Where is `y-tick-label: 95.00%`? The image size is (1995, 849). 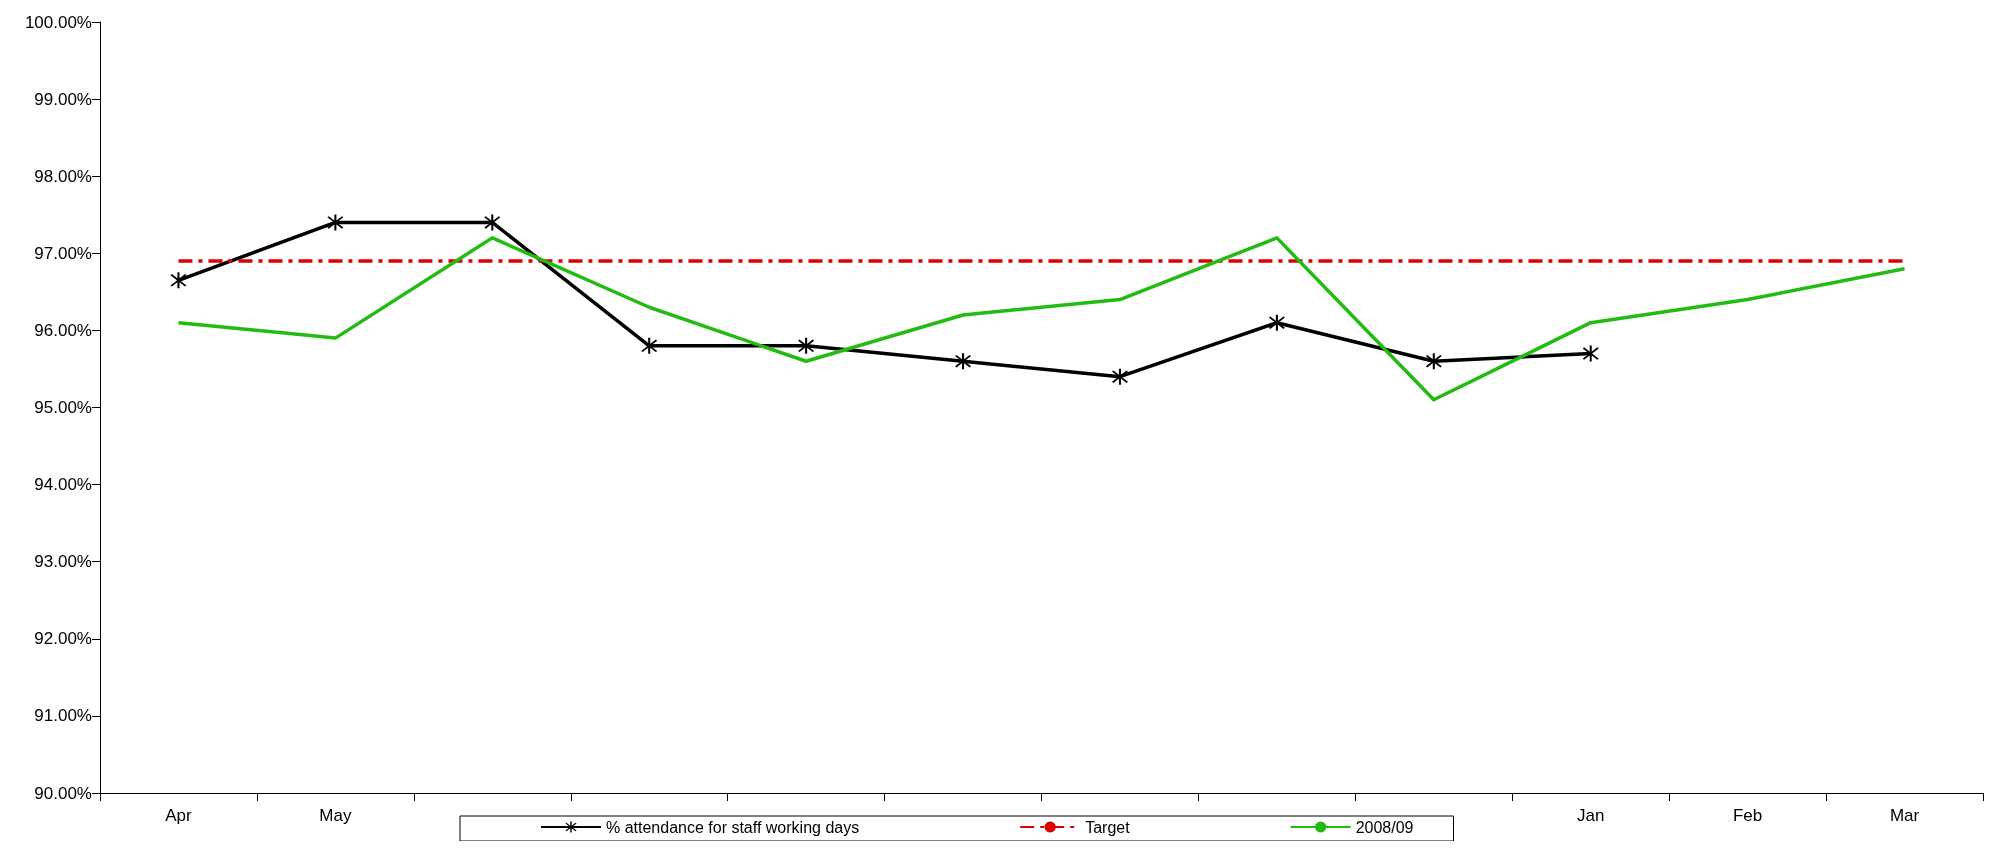 y-tick-label: 95.00% is located at coordinates (63, 407).